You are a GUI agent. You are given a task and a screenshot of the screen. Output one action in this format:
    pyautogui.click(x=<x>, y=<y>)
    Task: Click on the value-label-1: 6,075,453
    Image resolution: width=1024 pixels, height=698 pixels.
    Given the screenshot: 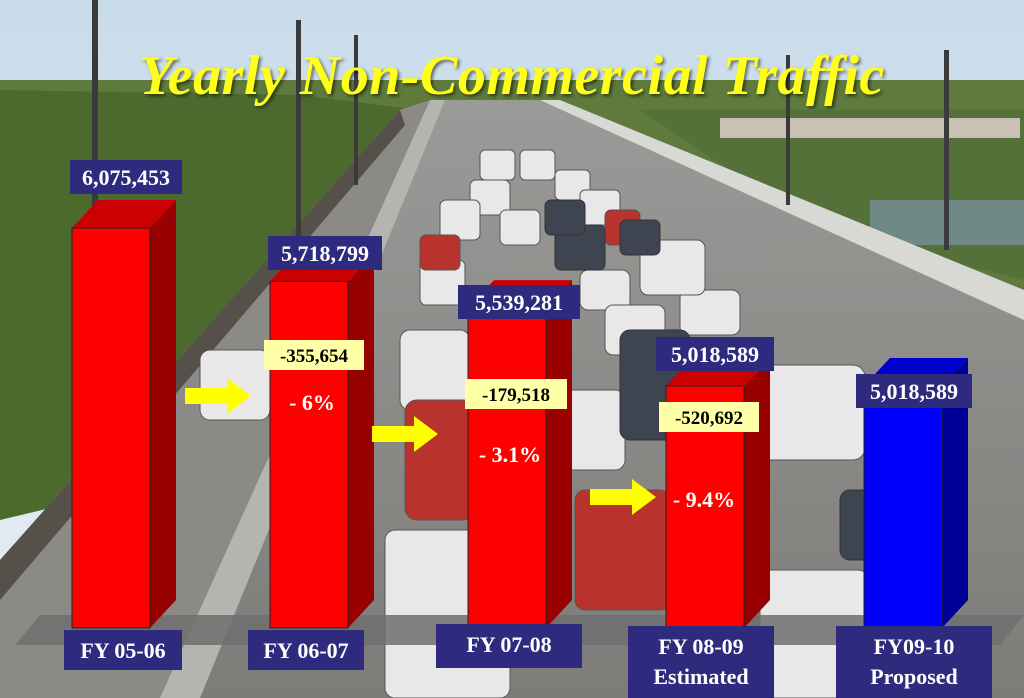 What is the action you would take?
    pyautogui.click(x=126, y=177)
    